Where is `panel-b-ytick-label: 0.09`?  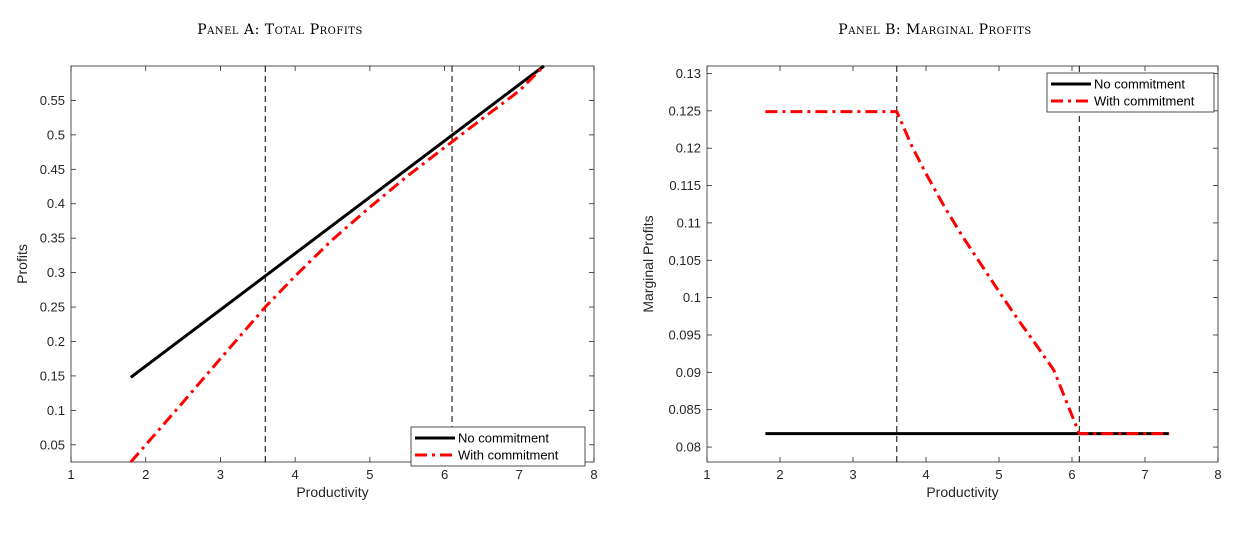
panel-b-ytick-label: 0.09 is located at coordinates (688, 372).